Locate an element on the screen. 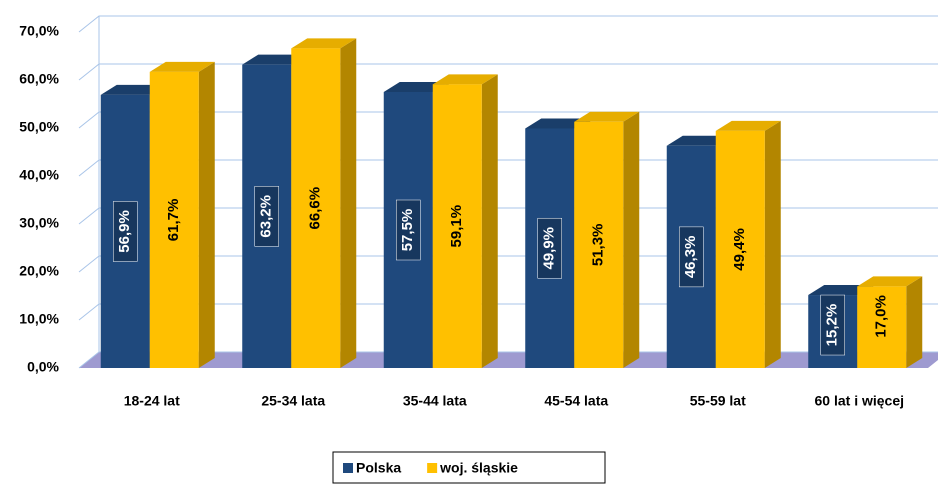 The width and height of the screenshot is (938, 484). legend-label: Polska is located at coordinates (378, 468).